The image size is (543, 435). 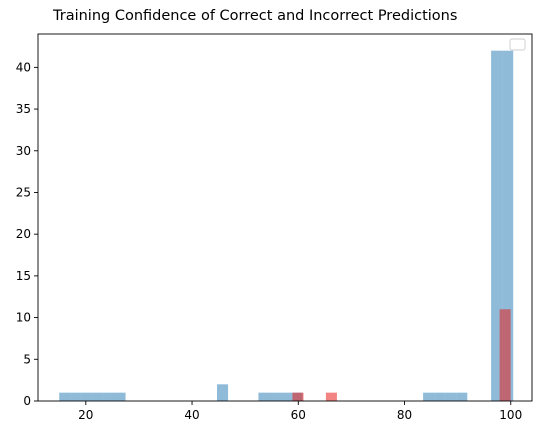 I want to click on x-tick-label: 40, so click(x=191, y=415).